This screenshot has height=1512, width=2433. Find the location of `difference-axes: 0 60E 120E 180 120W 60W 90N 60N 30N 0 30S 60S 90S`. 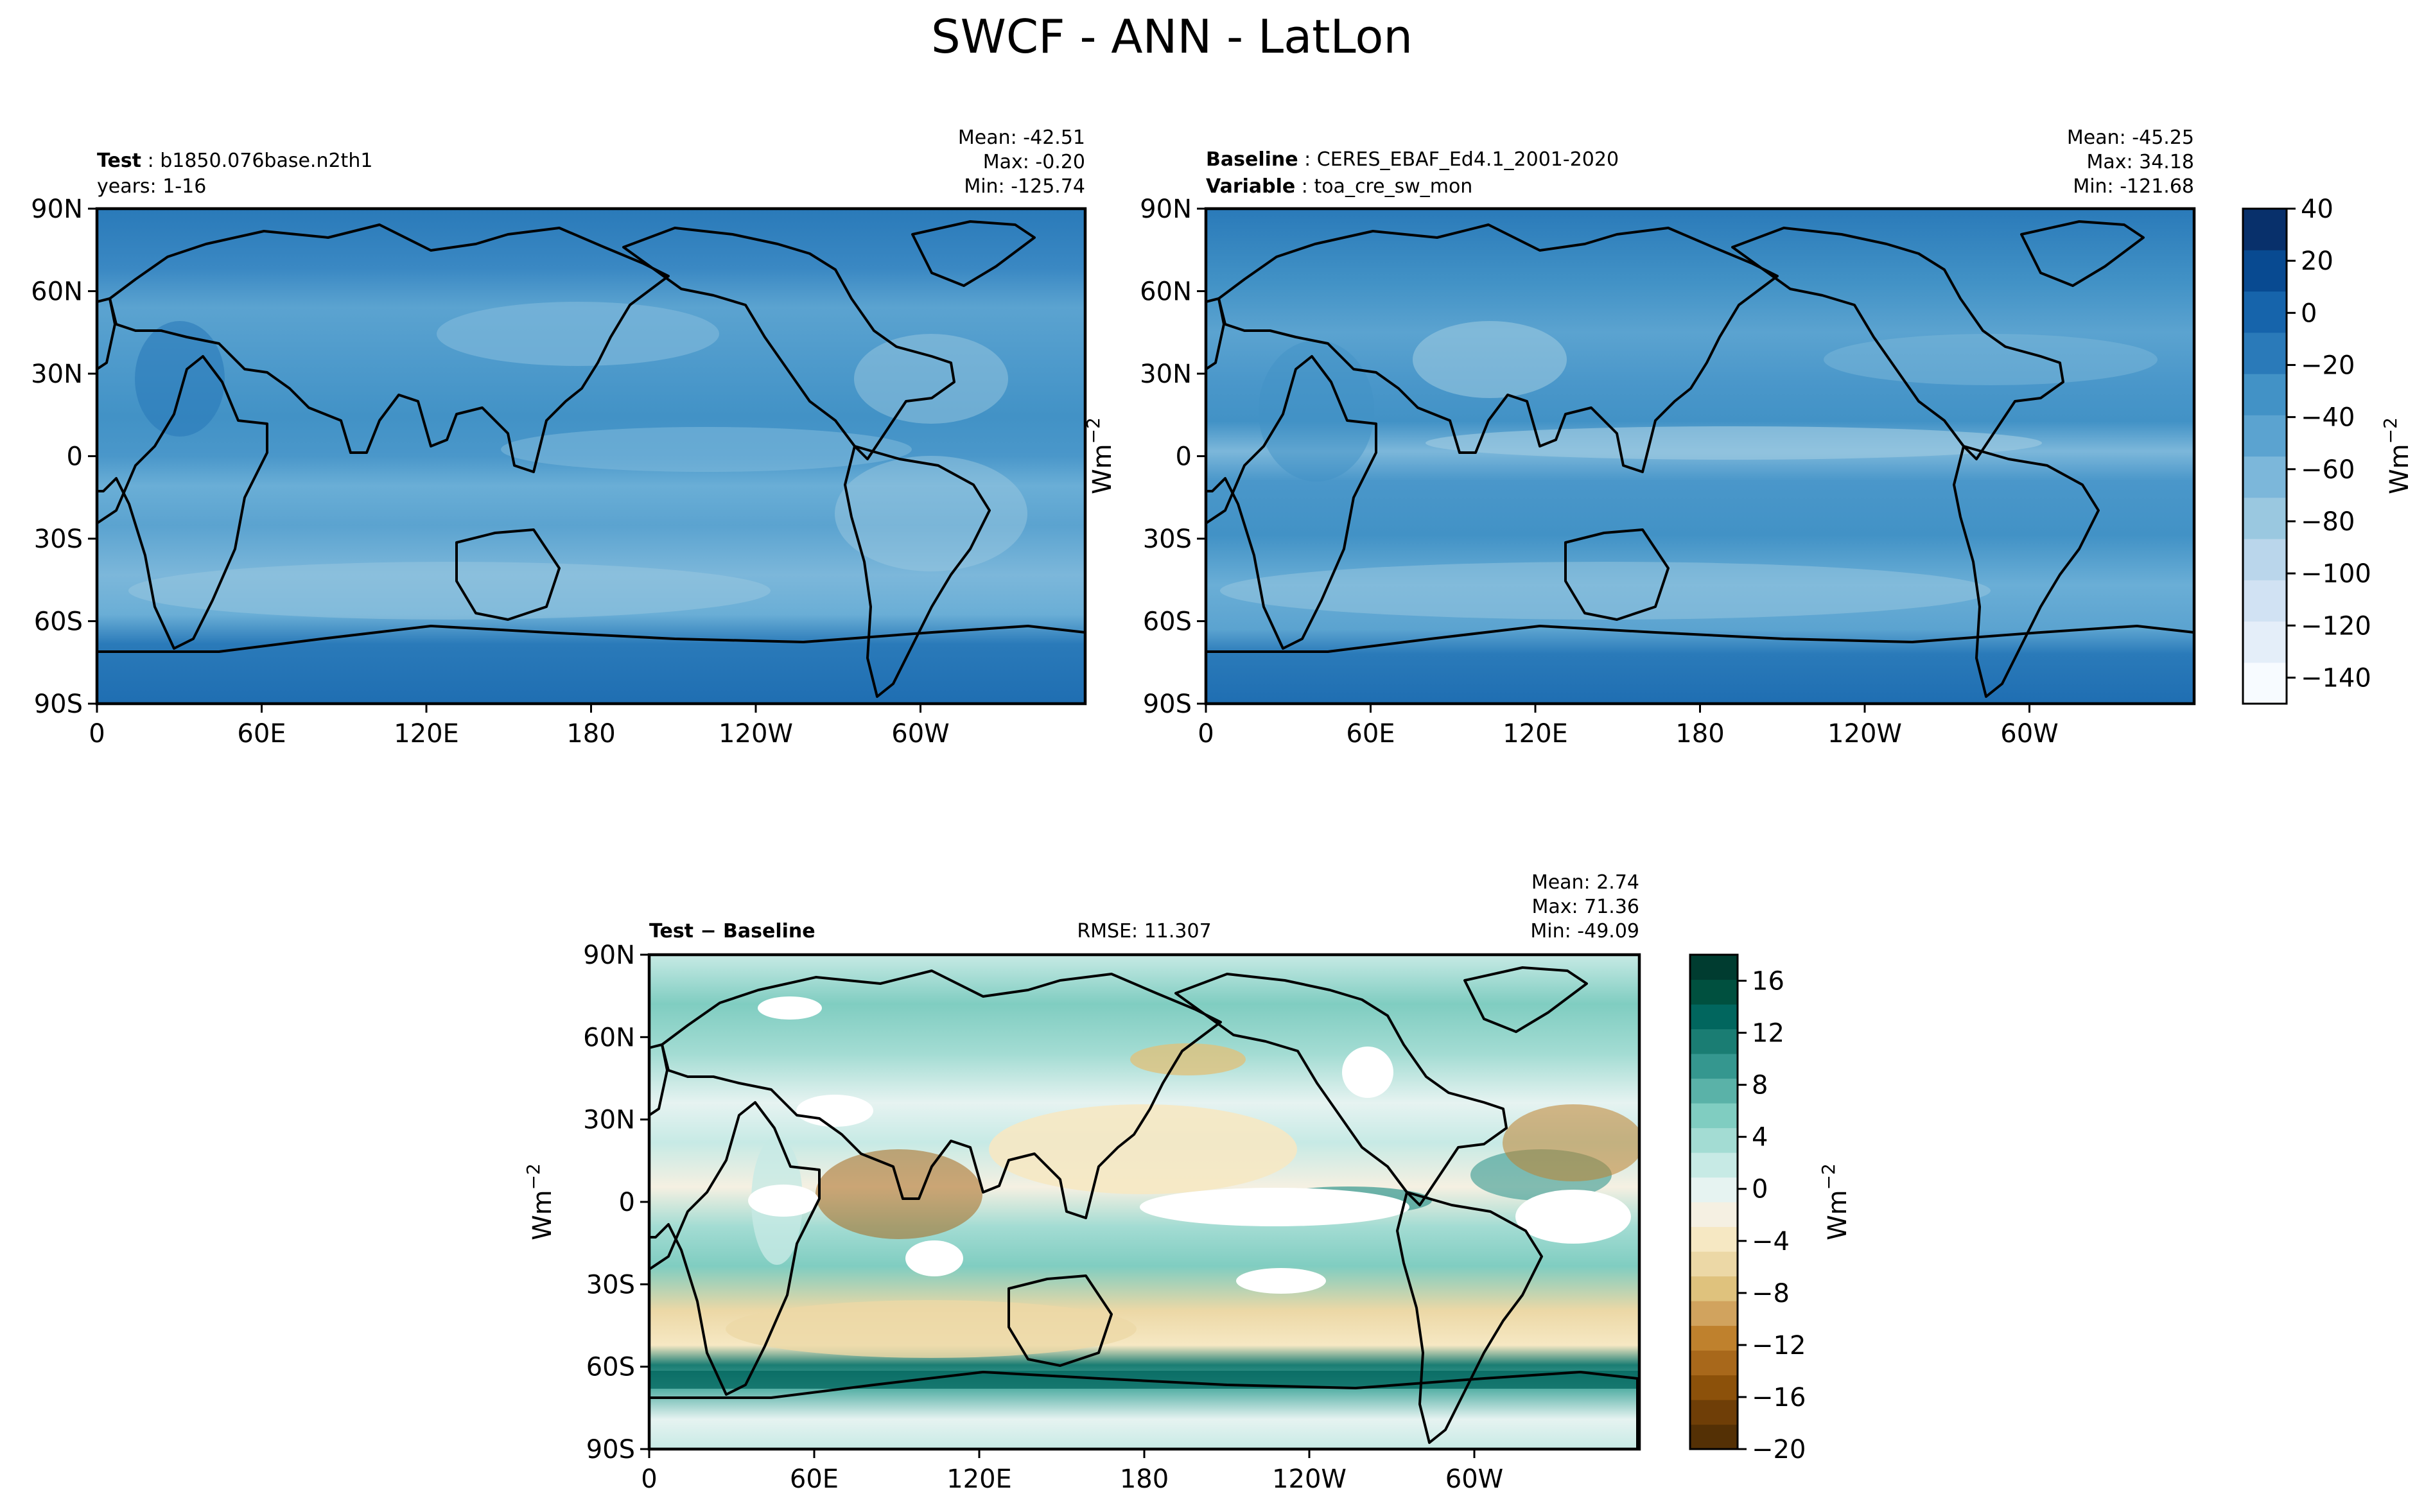

difference-axes: 0 60E 120E 180 120W 60W 90N 60N 30N 0 30S 60S 90S is located at coordinates (1043, 1217).